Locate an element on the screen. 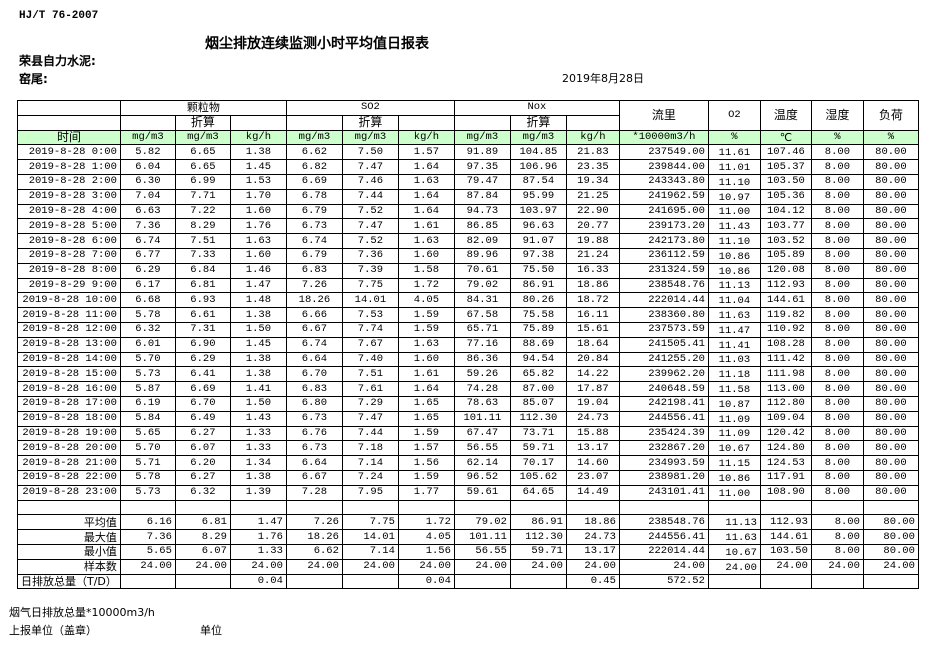 This screenshot has width=933, height=645. time-cell: 2019-8-28 22:00 is located at coordinates (69, 477).